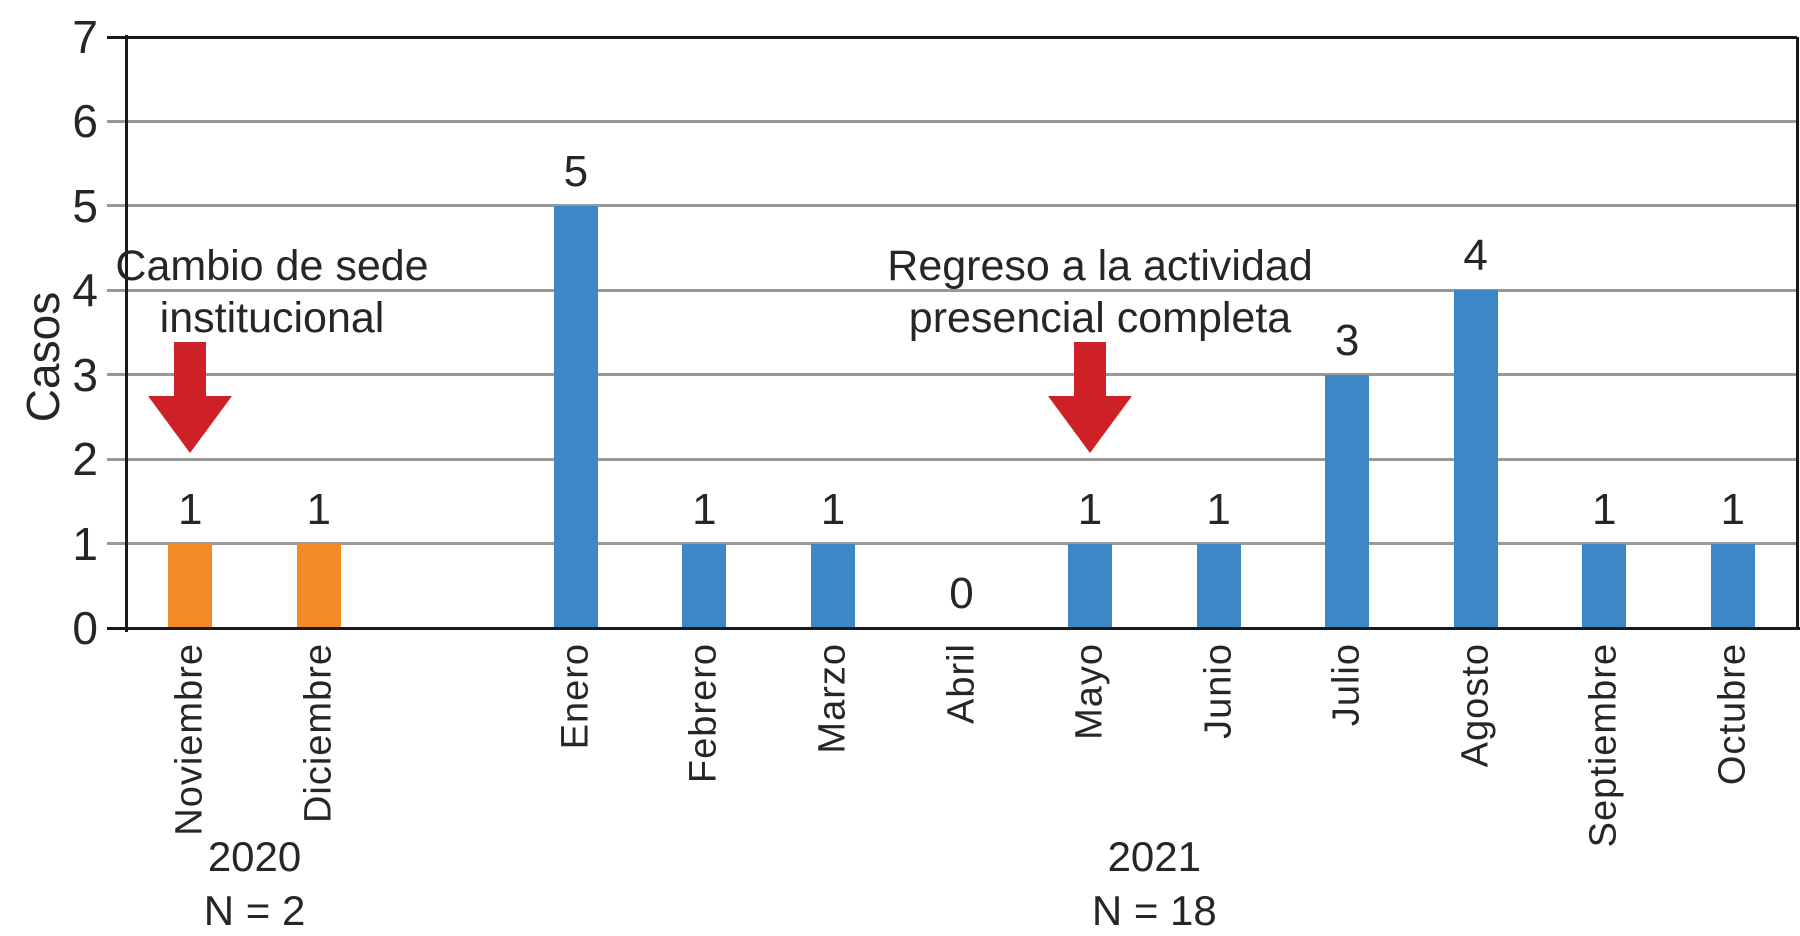 The width and height of the screenshot is (1800, 936). I want to click on month-label-text: Agosto, so click(1475, 705).